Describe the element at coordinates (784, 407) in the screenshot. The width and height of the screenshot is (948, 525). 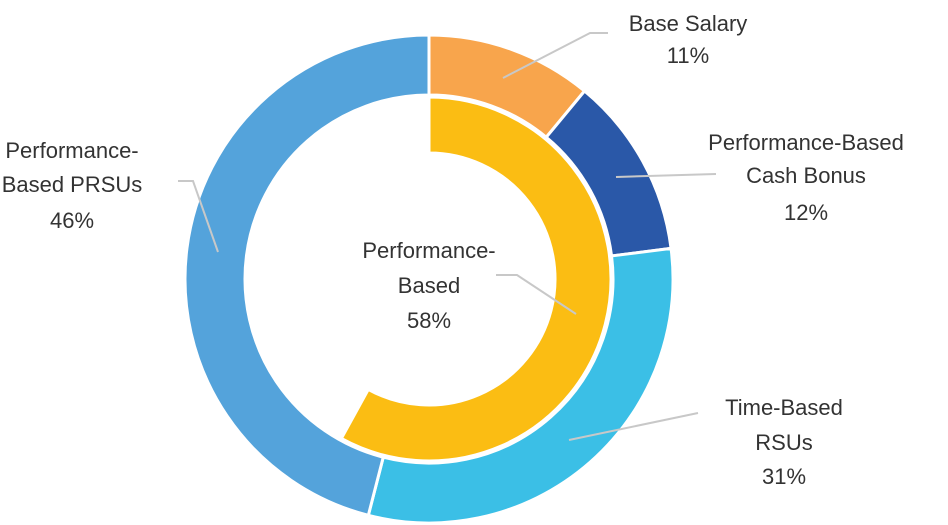
I see `category-label-line: Time-Based` at that location.